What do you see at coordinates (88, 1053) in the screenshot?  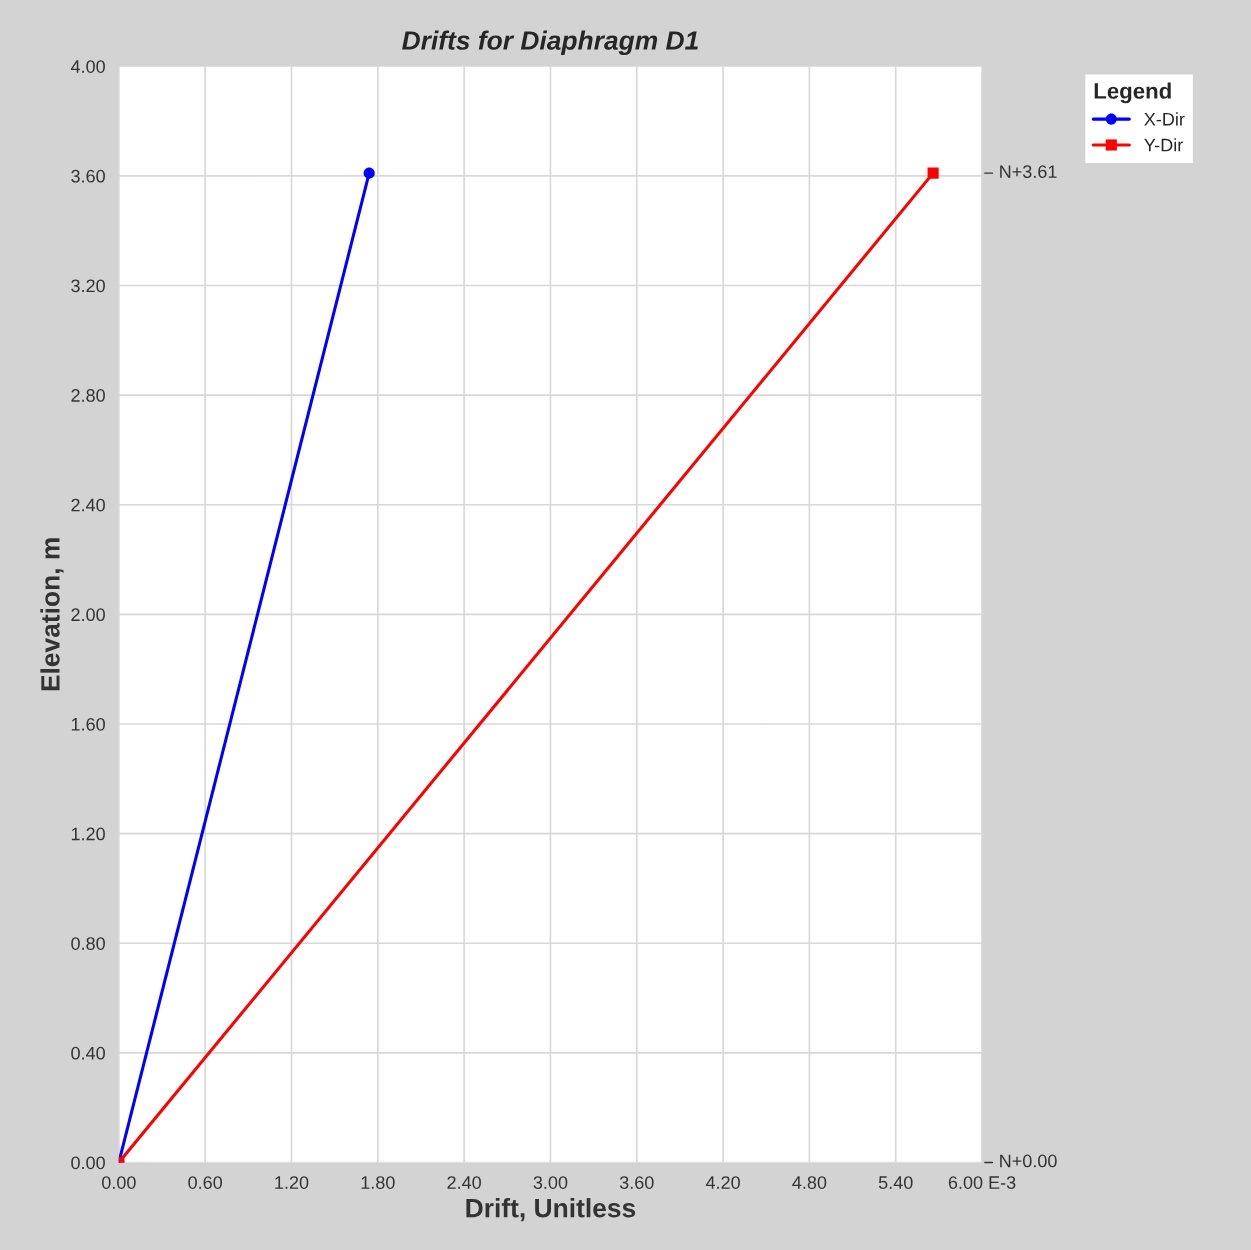 I see `y-tick-label: 0.40` at bounding box center [88, 1053].